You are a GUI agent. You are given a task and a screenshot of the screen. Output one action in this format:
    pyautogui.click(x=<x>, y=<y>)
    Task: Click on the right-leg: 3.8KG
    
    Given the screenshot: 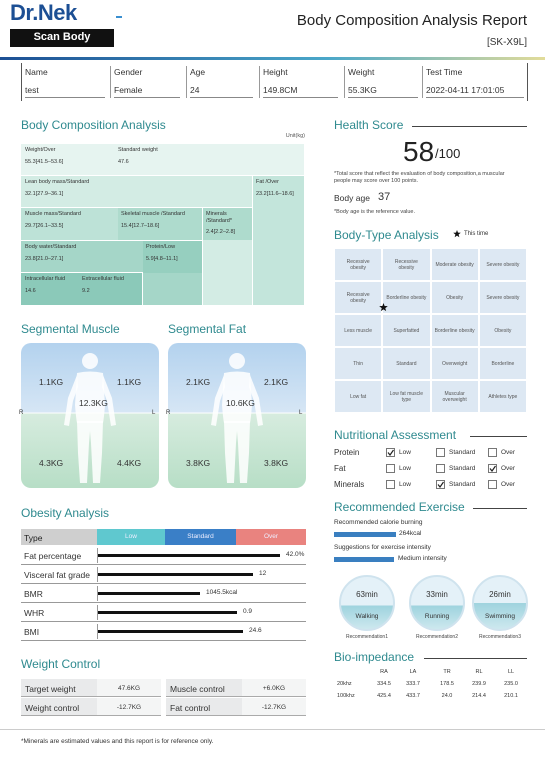 What is the action you would take?
    pyautogui.click(x=276, y=463)
    